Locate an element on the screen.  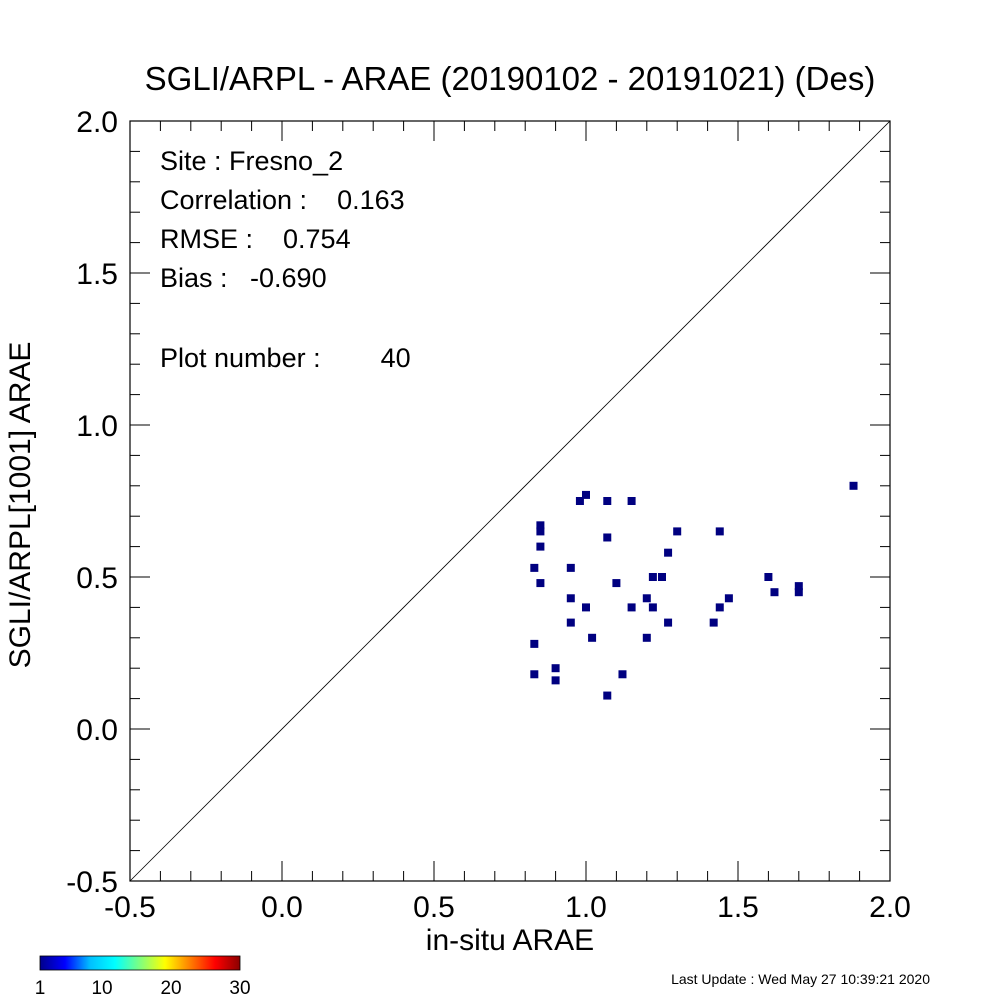
y-tick-label: 0.0 is located at coordinates (97, 730).